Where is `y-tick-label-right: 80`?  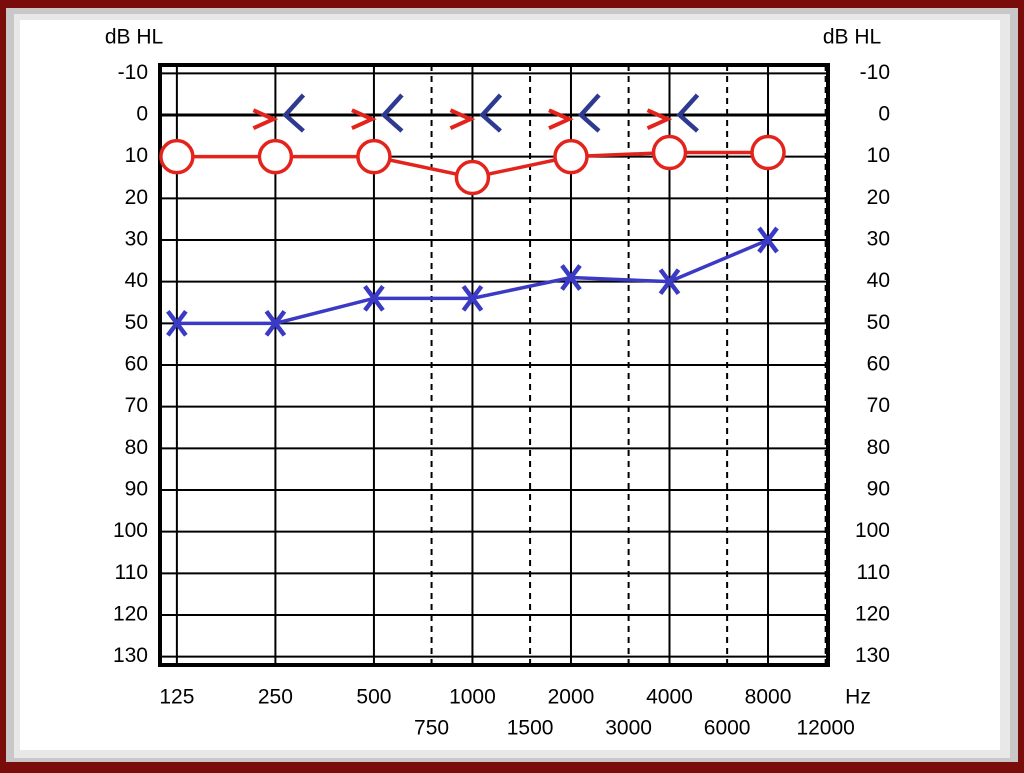
y-tick-label-right: 80 is located at coordinates (878, 447).